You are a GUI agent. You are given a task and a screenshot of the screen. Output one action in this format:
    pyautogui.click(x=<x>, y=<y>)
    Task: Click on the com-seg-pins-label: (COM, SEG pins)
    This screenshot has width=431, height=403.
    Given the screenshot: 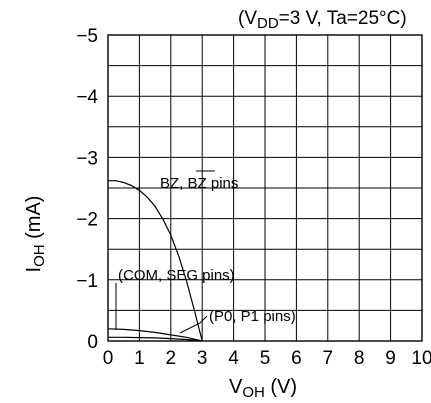 What is the action you would take?
    pyautogui.click(x=176, y=275)
    